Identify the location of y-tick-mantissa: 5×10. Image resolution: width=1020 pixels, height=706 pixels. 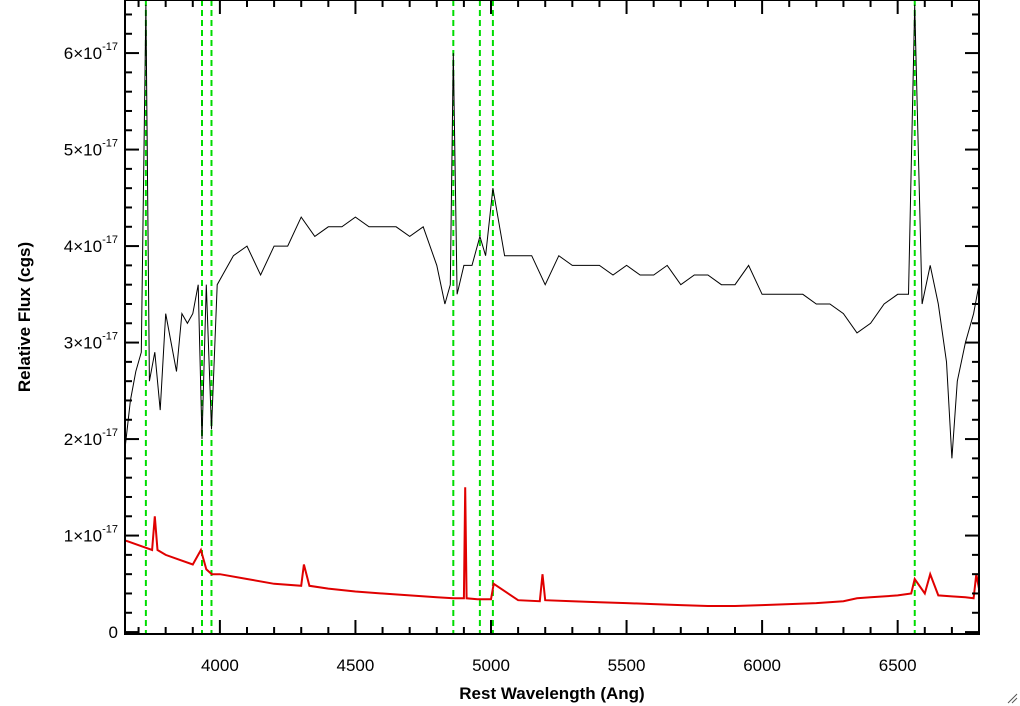
(83, 150).